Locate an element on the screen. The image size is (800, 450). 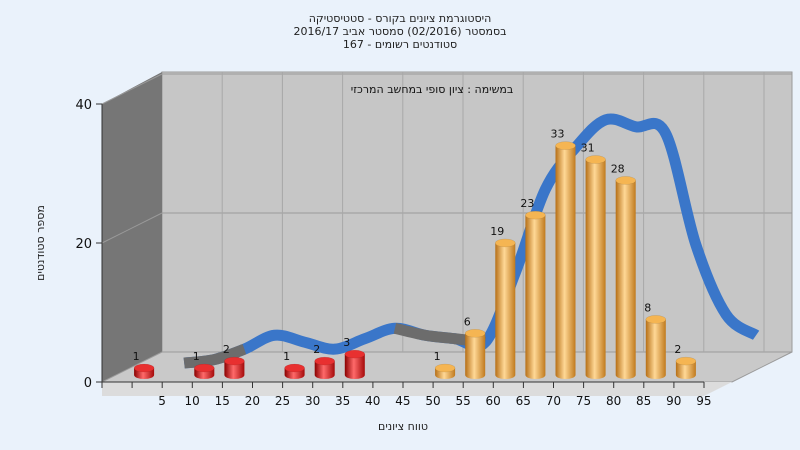
bar-20: 2 is located at coordinates (234, 361).